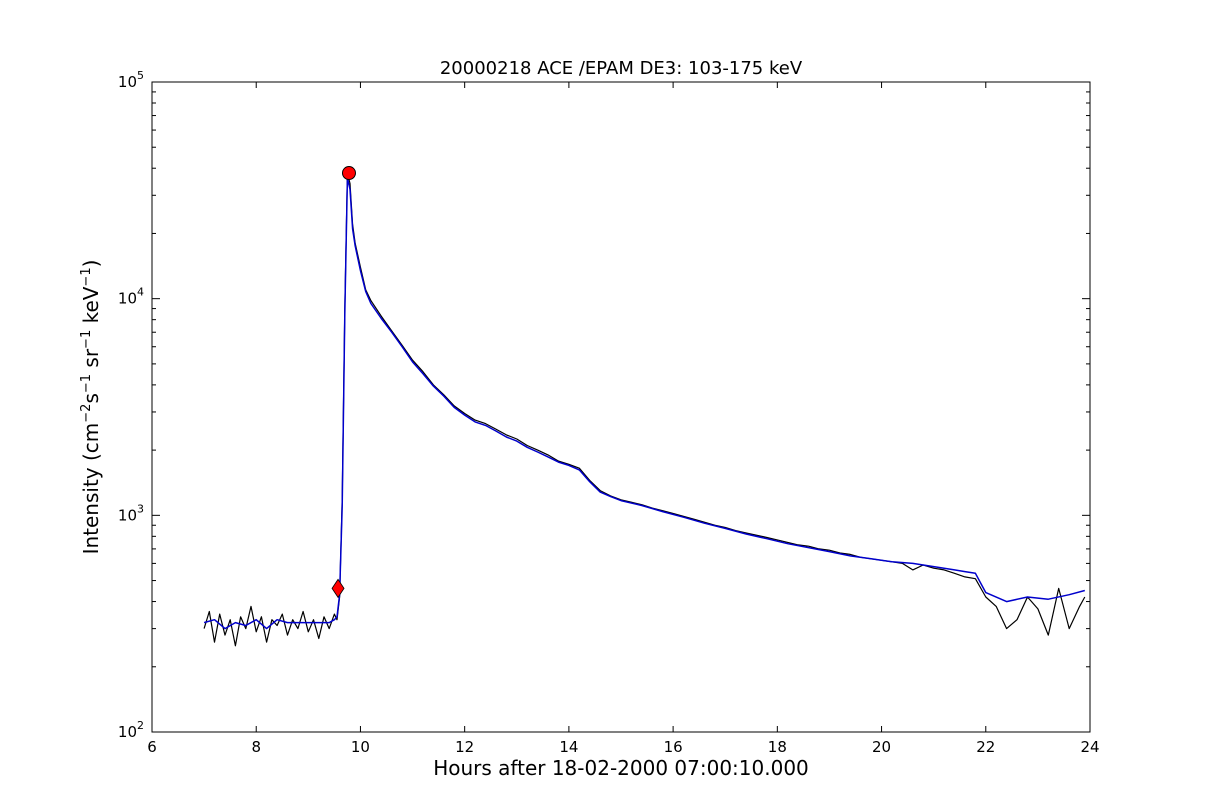 The width and height of the screenshot is (1212, 812). I want to click on x-tick-label: 18, so click(777, 747).